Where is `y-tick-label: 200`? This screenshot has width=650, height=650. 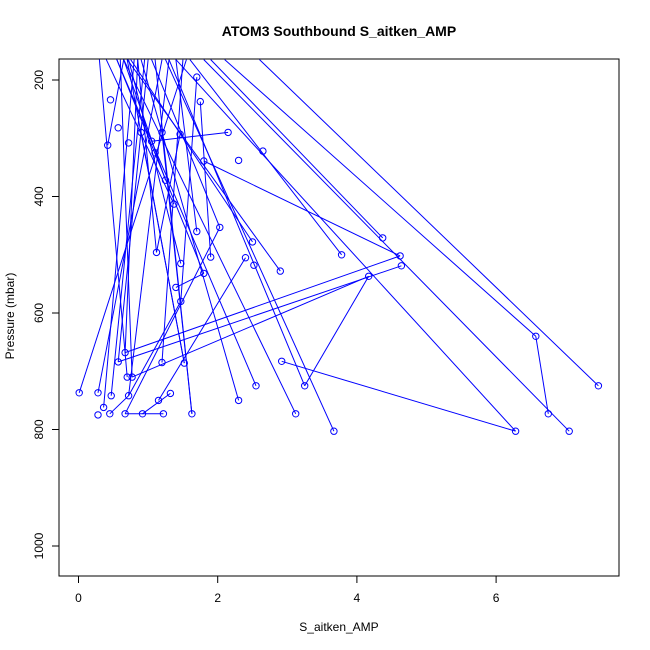 y-tick-label: 200 is located at coordinates (39, 80).